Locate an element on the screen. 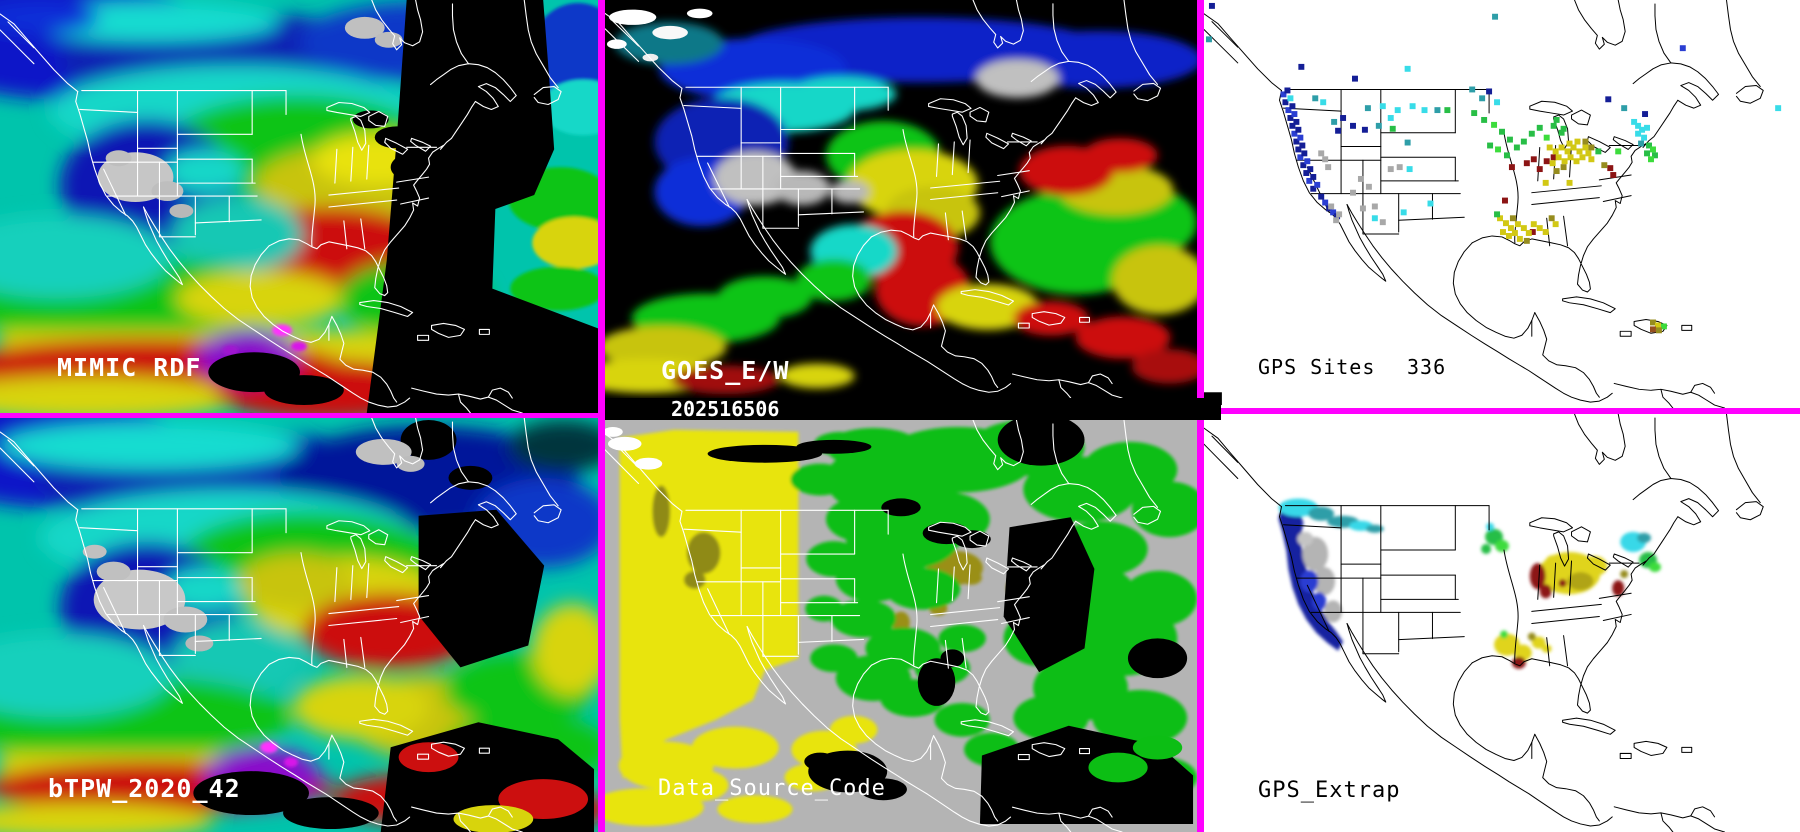  panel-label-gps-extrap: GPS_Extrap is located at coordinates (1329, 790).